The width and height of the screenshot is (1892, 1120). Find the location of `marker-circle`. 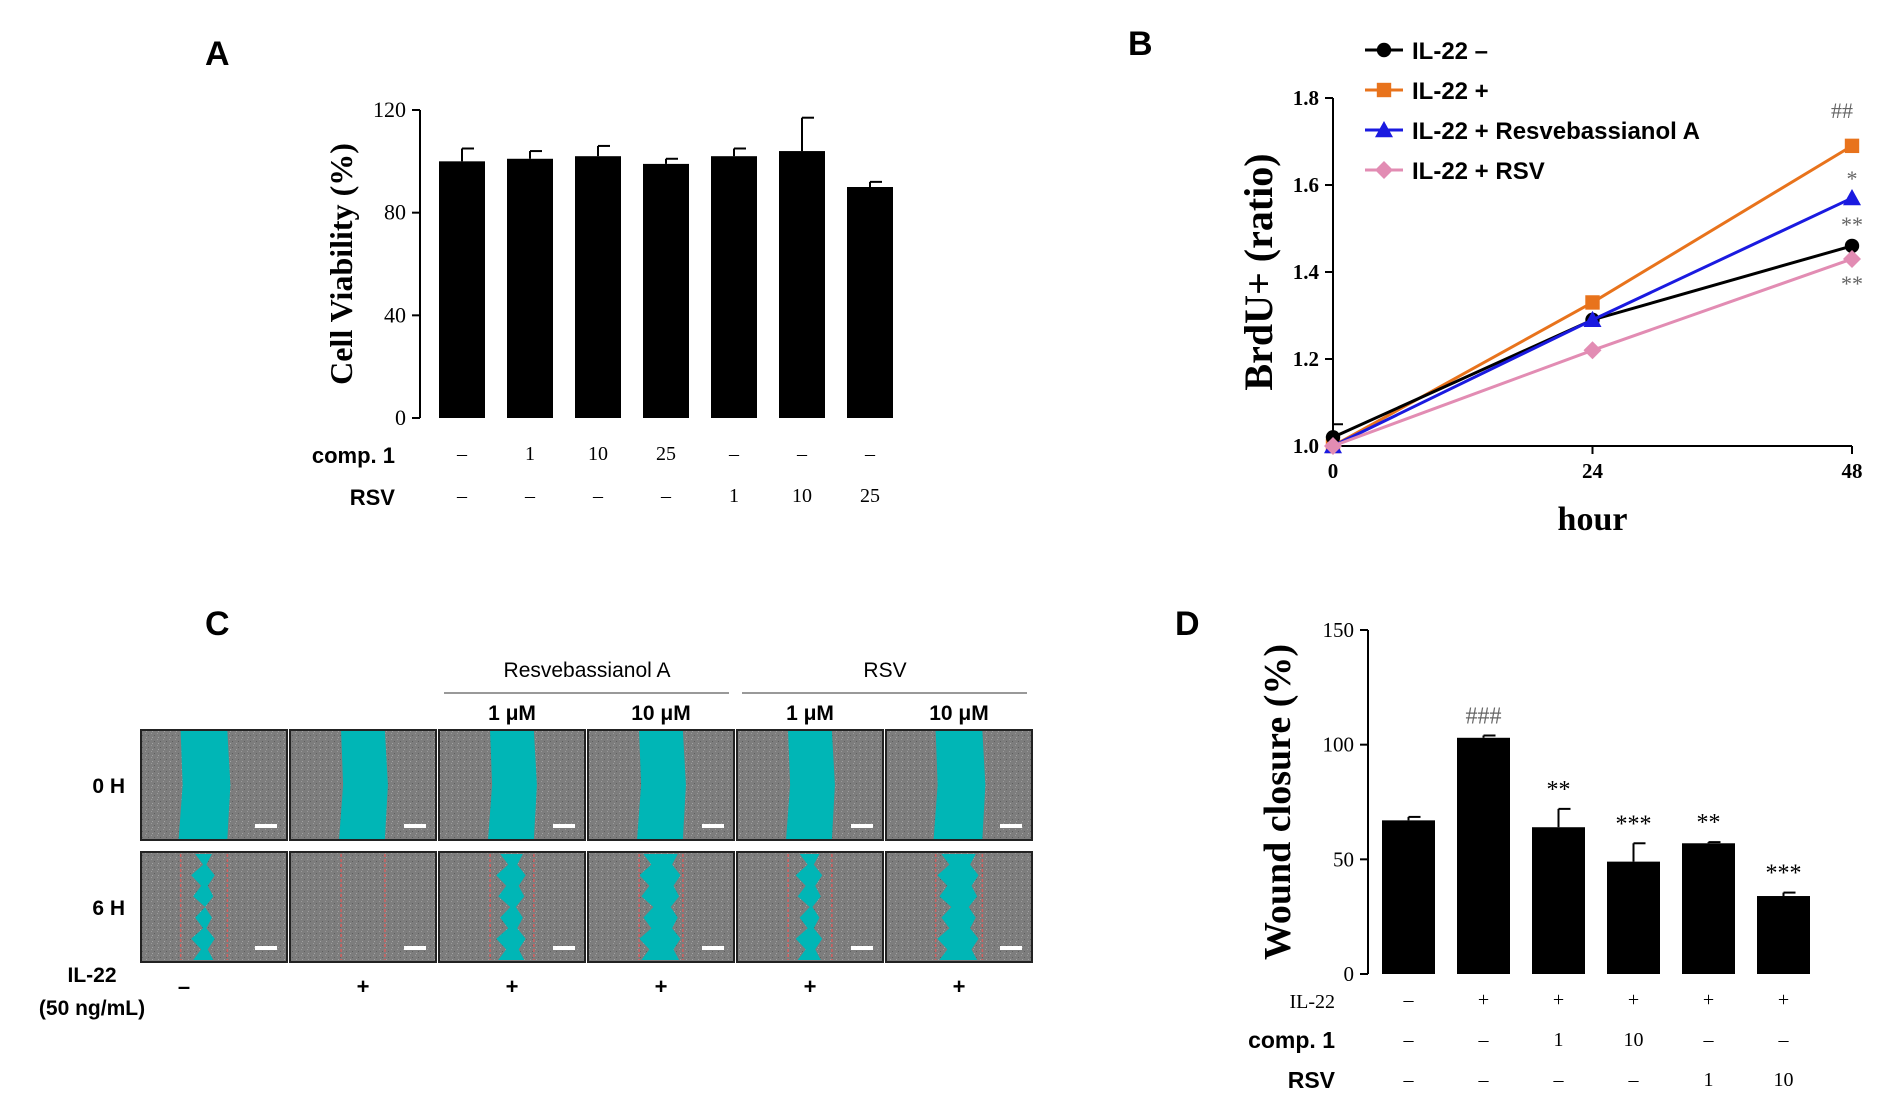

marker-circle is located at coordinates (1852, 246).